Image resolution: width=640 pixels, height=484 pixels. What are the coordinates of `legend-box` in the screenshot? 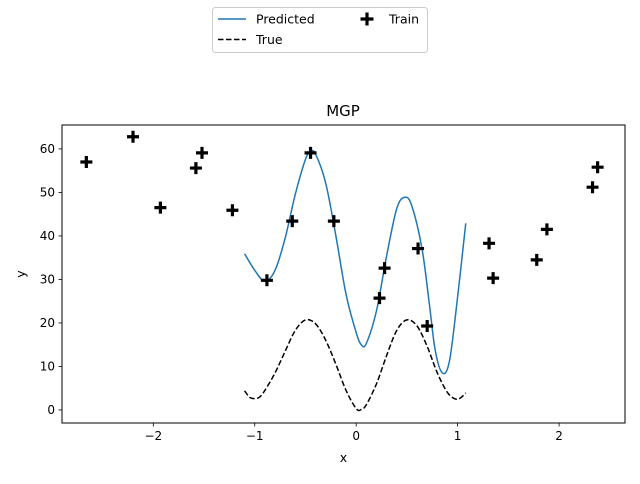 It's located at (320, 30).